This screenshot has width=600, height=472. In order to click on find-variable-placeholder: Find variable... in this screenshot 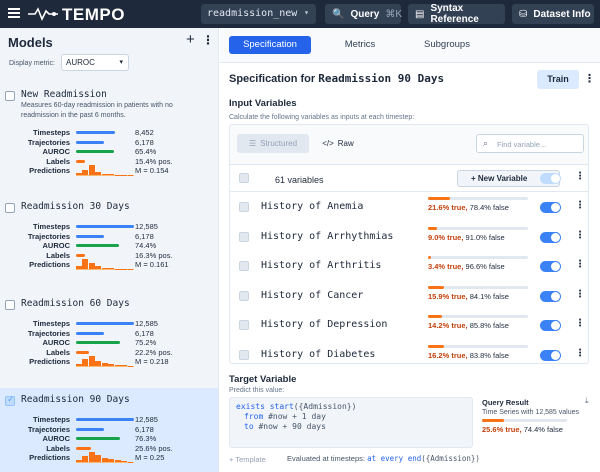, I will do `click(522, 144)`.